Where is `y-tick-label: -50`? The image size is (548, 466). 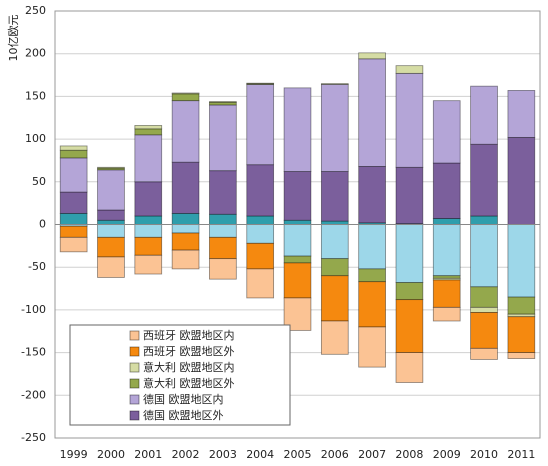
y-tick-label: -50 is located at coordinates (37, 266).